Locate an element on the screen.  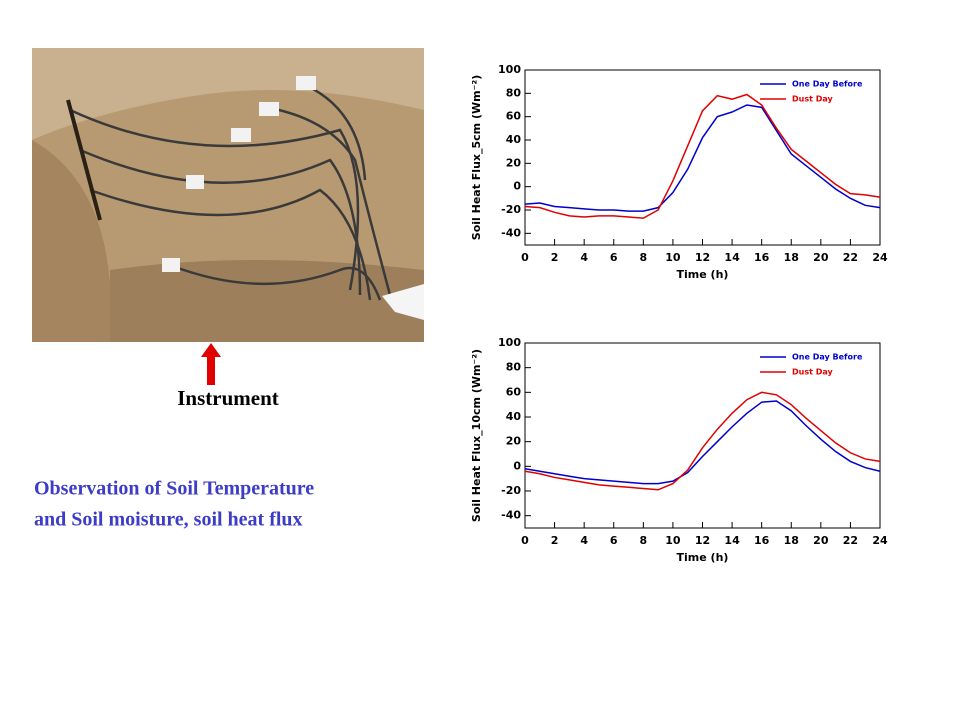
caption: Observation of Soil Temperature is located at coordinates (174, 489).